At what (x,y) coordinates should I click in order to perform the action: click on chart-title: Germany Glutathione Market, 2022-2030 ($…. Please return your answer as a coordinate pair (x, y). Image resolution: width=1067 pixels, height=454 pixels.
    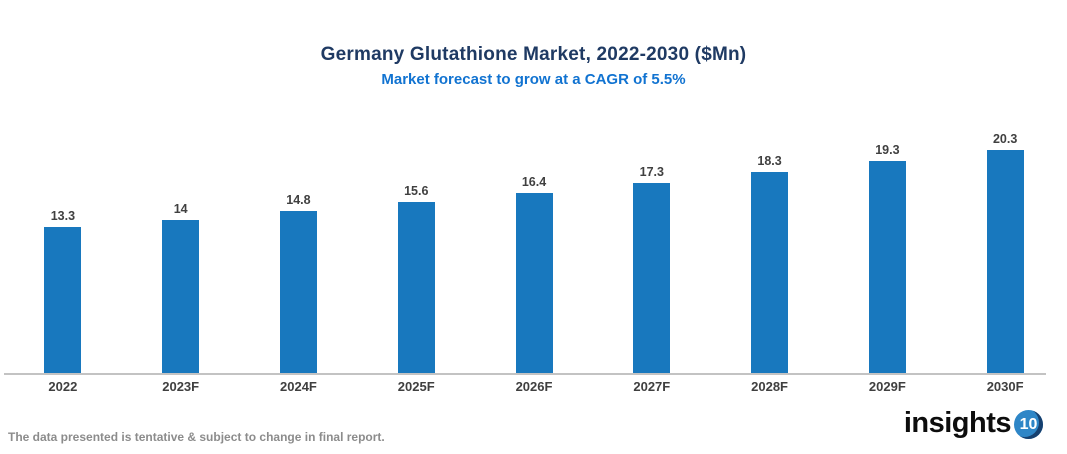
    Looking at the image, I should click on (533, 54).